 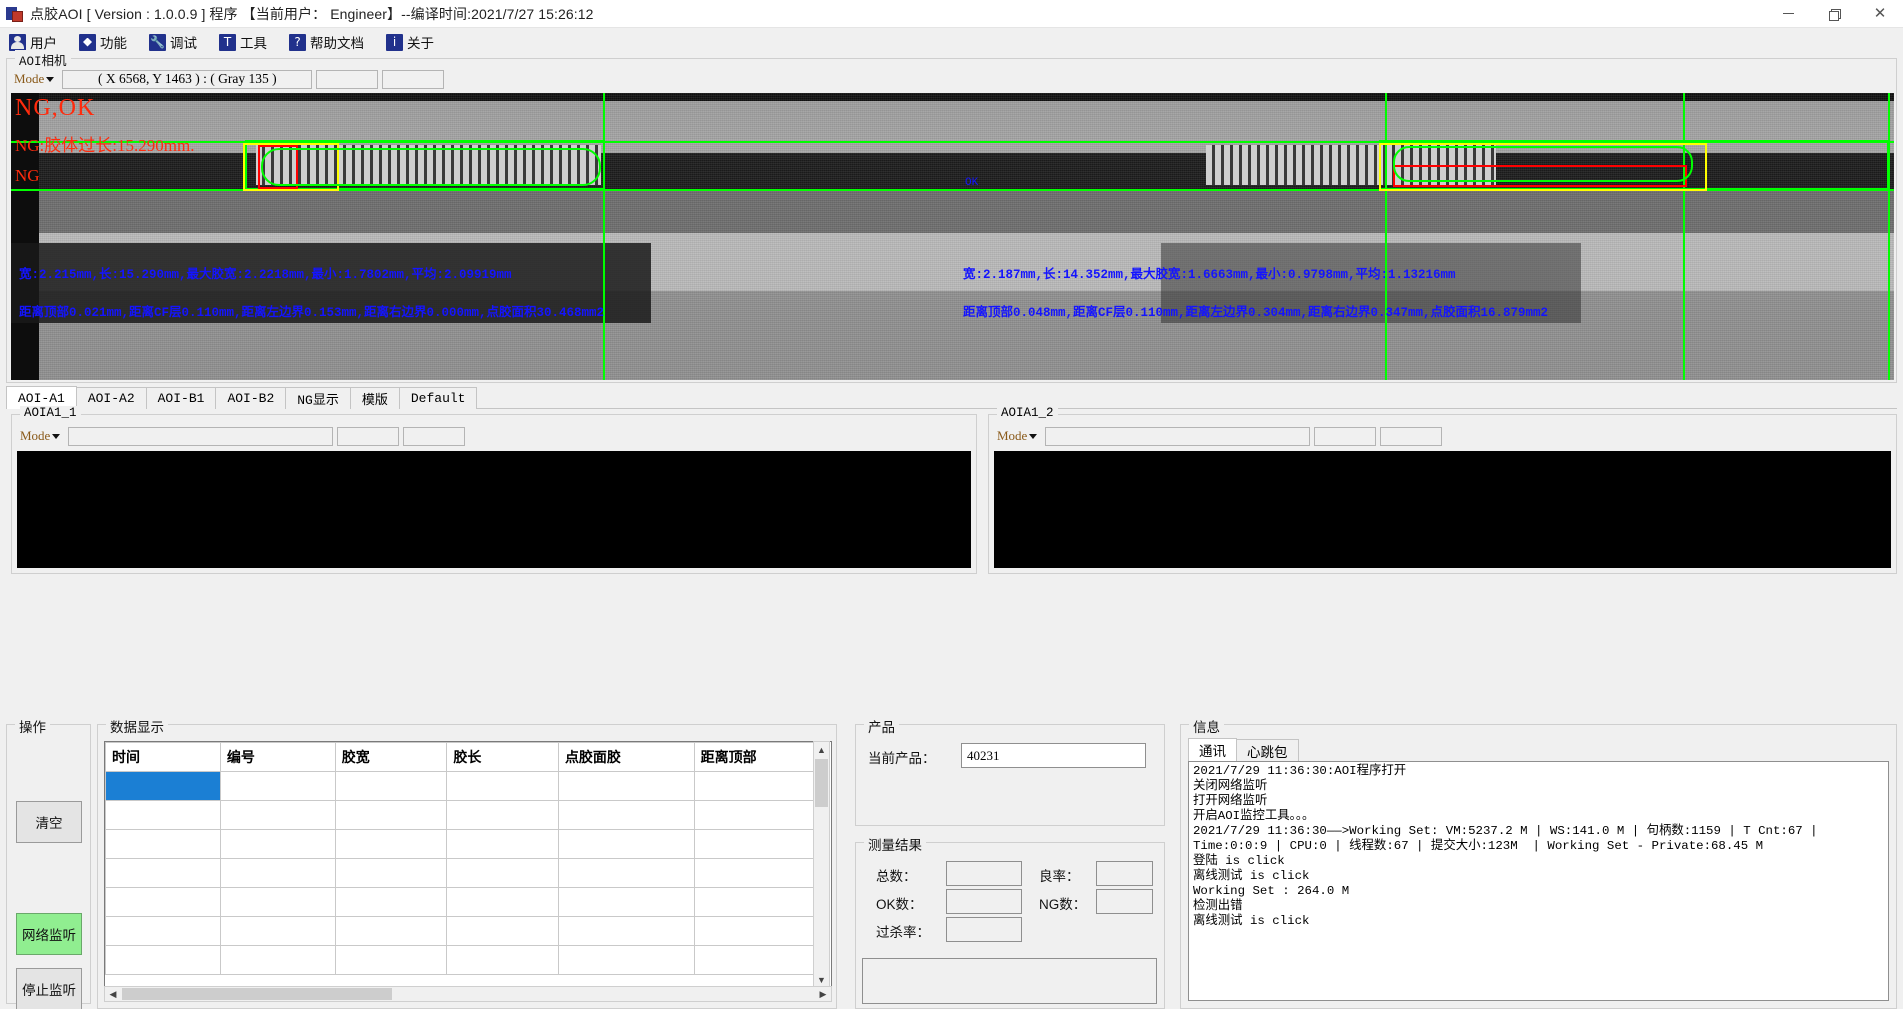 What do you see at coordinates (243, 42) in the screenshot?
I see `toolbar-item-tools: T 工具` at bounding box center [243, 42].